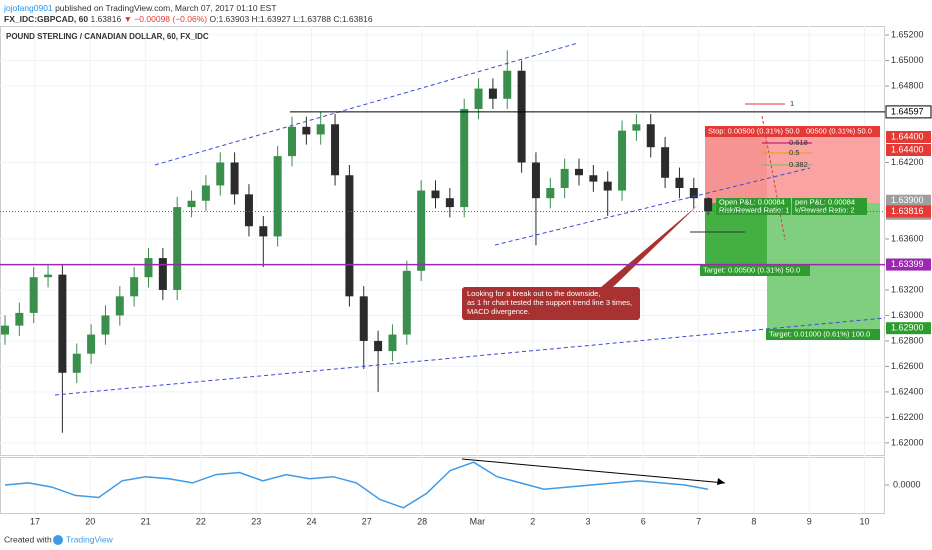  Describe the element at coordinates (356, 485) in the screenshot. I see `macd-line` at that location.